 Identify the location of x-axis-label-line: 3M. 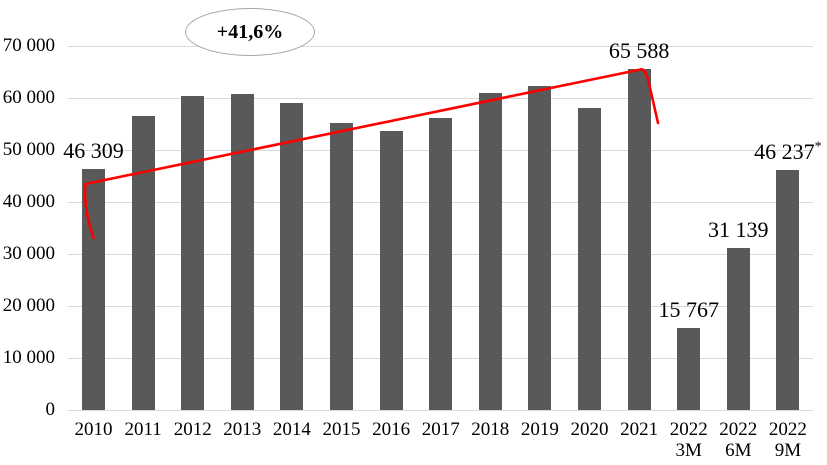
(688, 450).